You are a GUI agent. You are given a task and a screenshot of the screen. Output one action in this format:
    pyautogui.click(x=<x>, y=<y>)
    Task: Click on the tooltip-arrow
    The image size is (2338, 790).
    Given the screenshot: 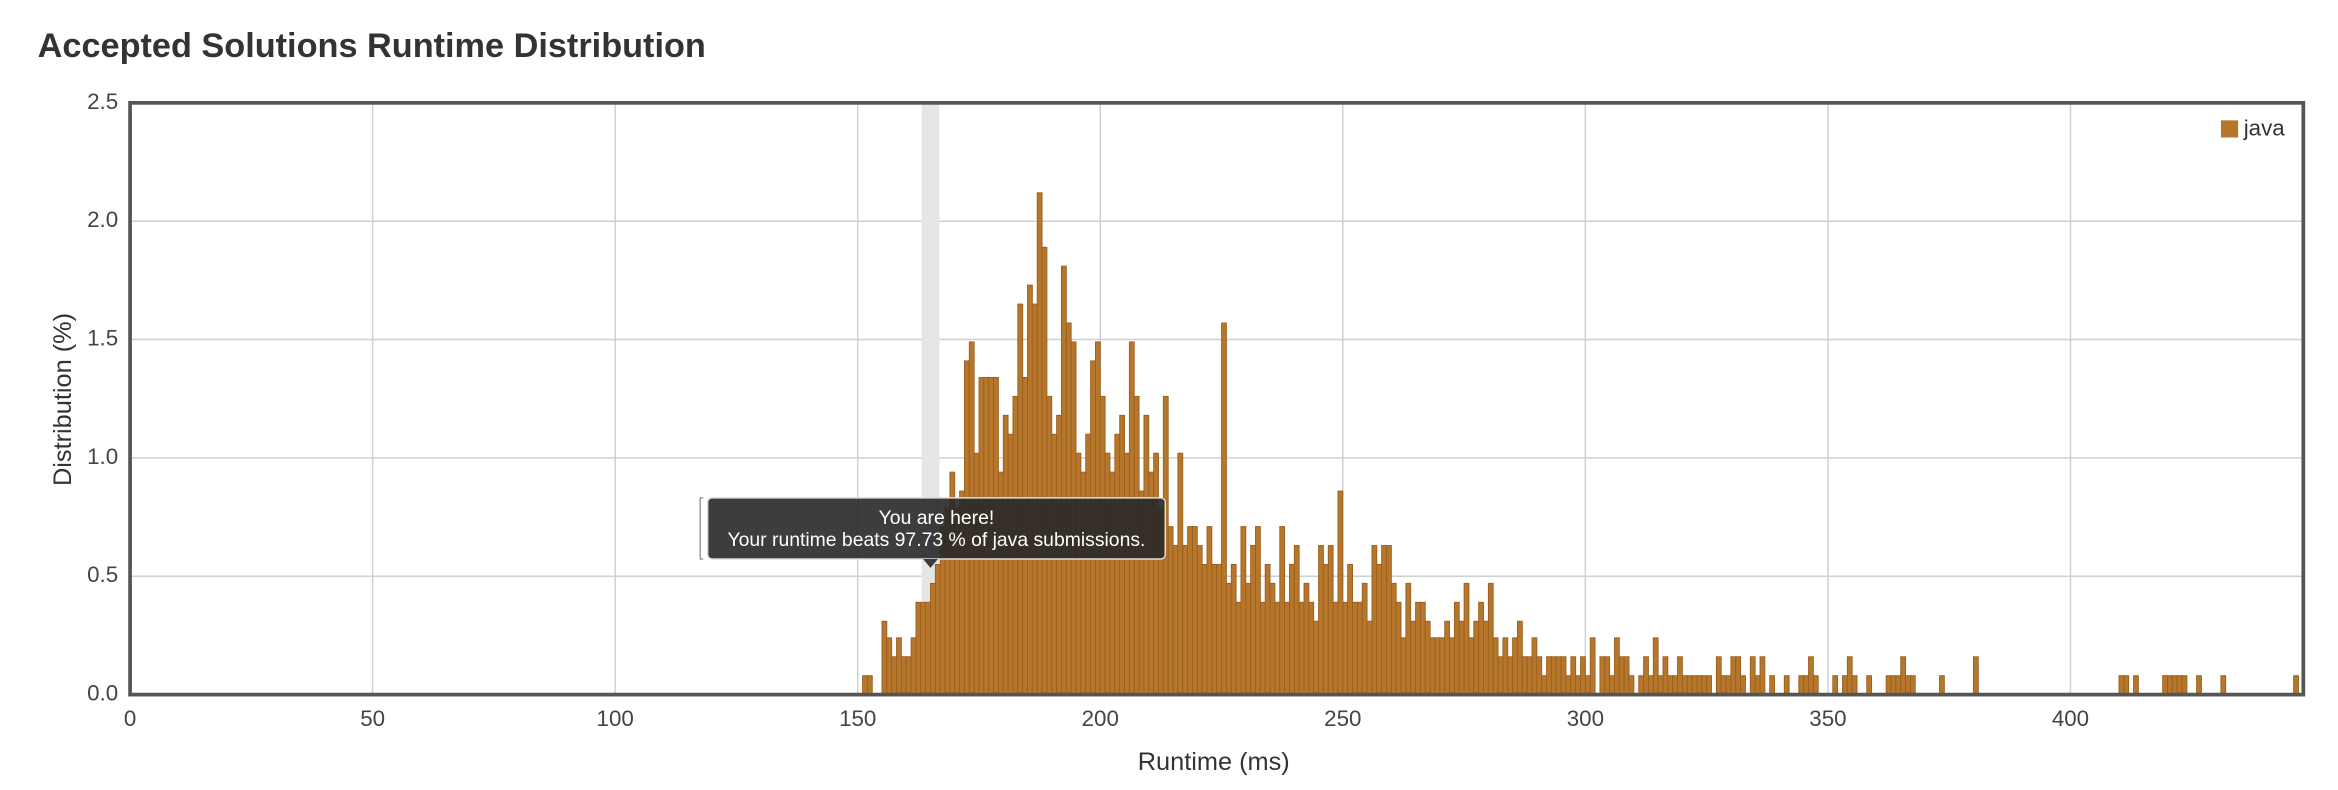 What is the action you would take?
    pyautogui.click(x=930, y=563)
    